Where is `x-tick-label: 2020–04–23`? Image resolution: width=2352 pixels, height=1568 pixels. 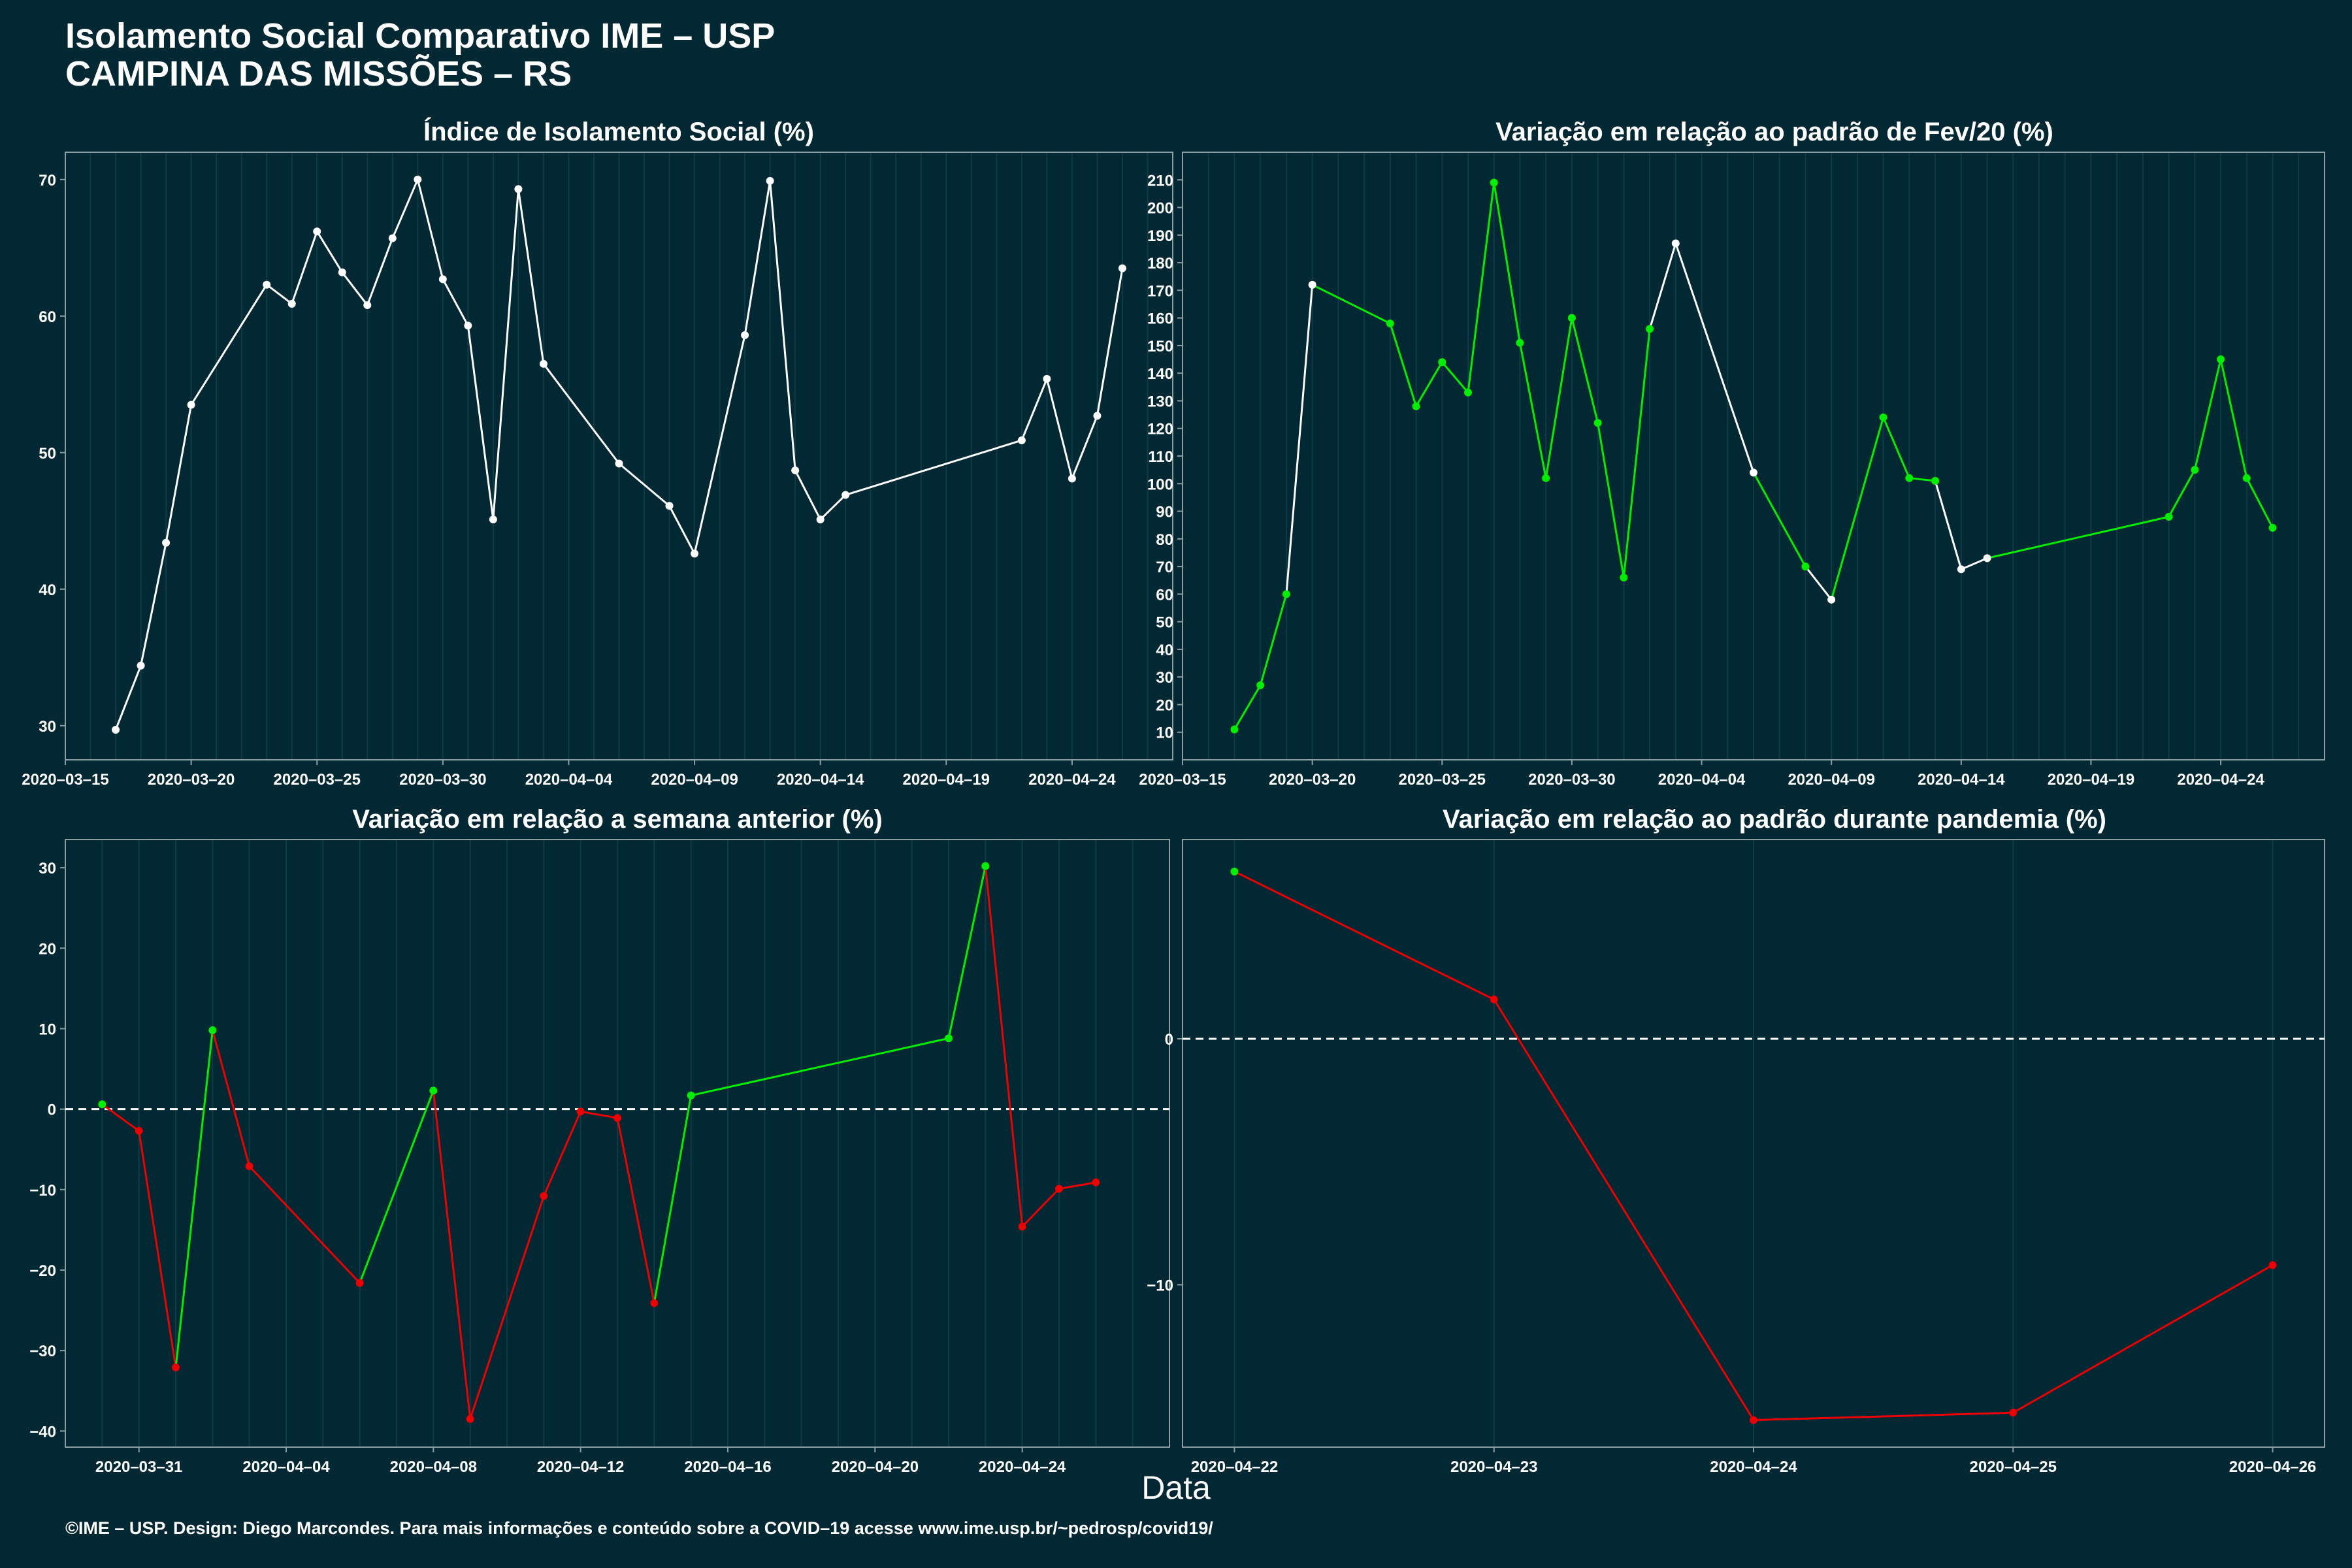 x-tick-label: 2020–04–23 is located at coordinates (1493, 1467).